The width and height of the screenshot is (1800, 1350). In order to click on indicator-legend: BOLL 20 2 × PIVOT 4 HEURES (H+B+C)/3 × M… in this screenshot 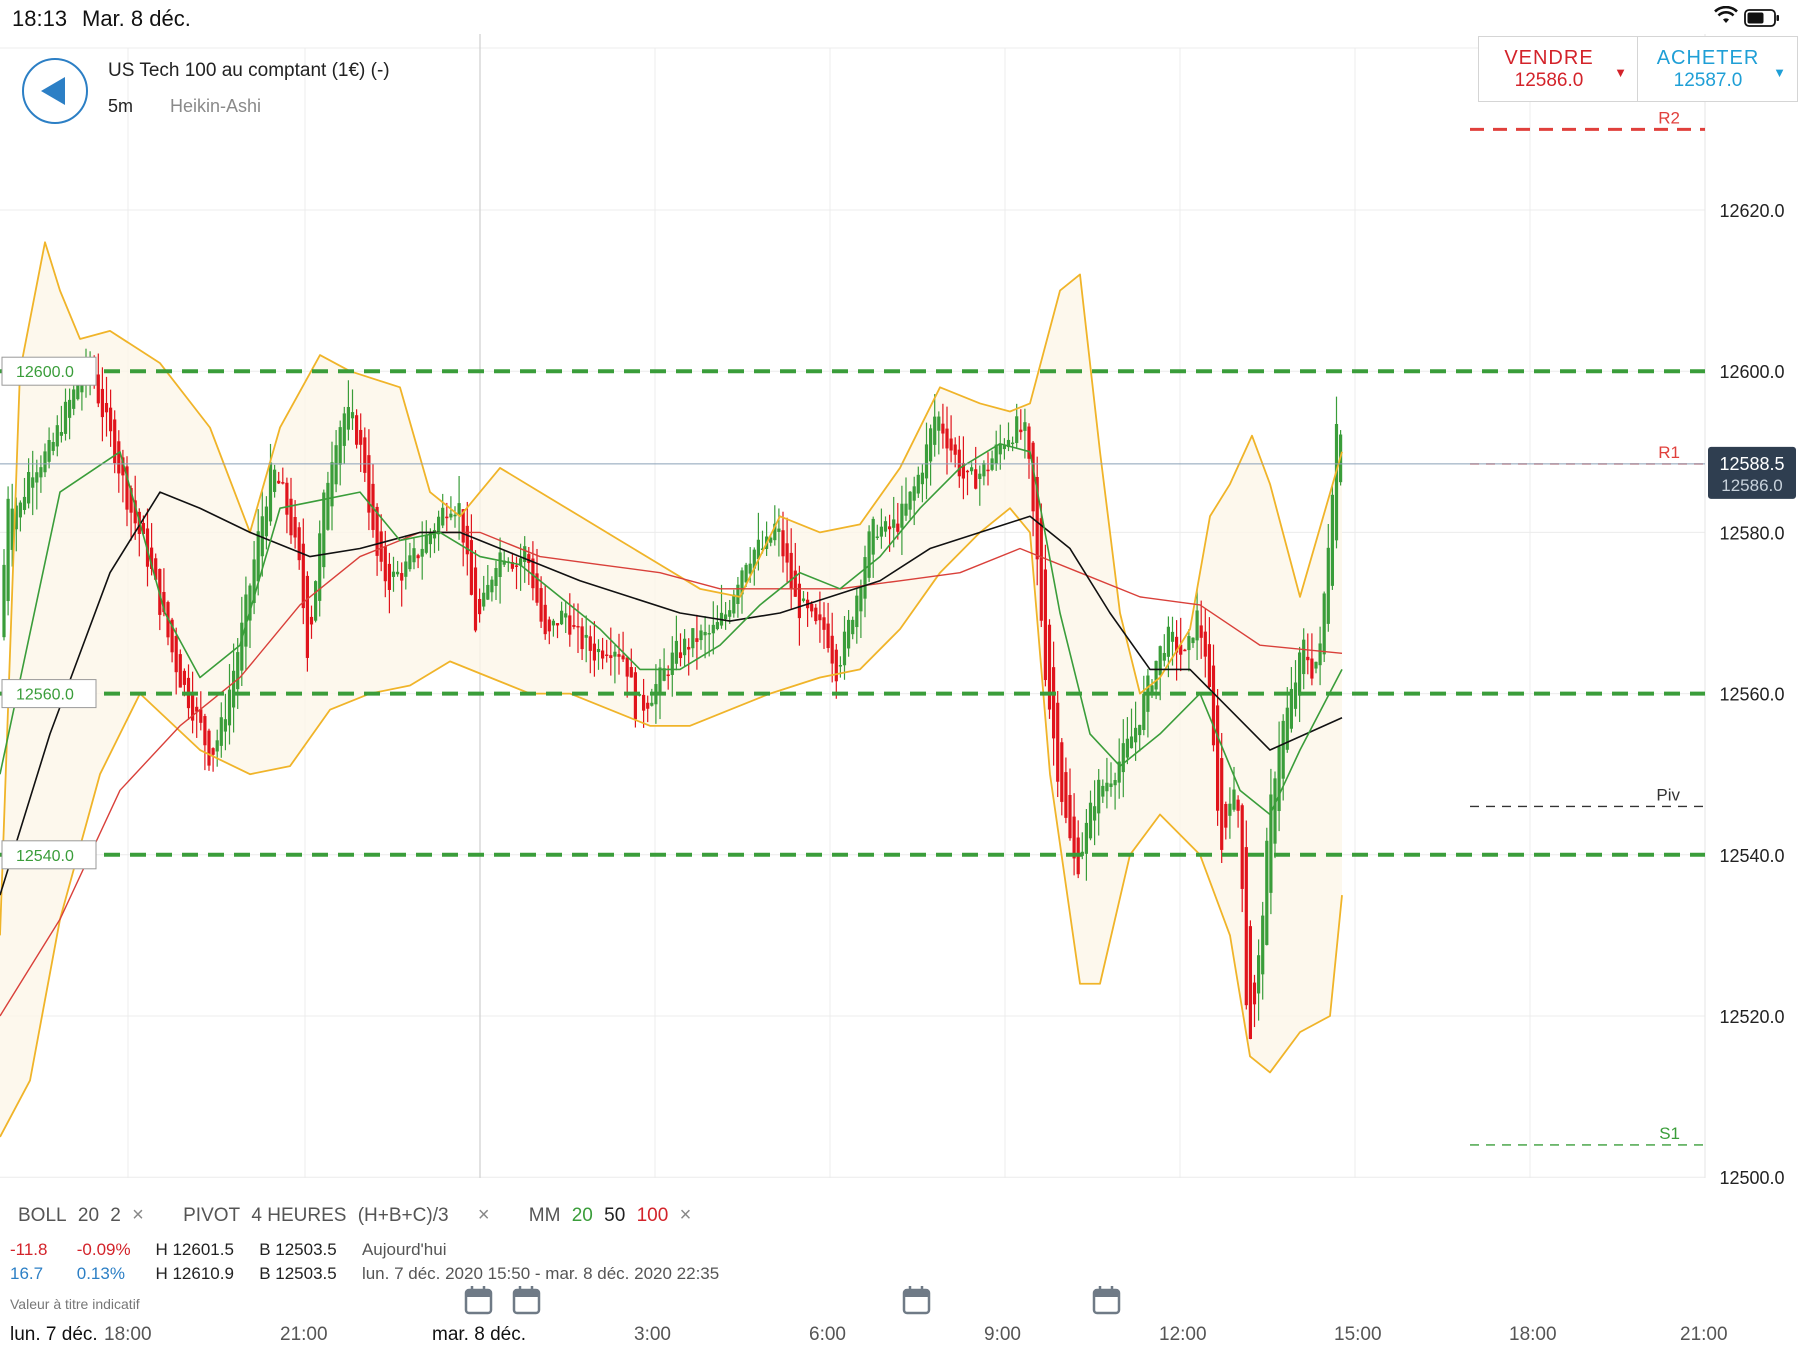, I will do `click(371, 1215)`.